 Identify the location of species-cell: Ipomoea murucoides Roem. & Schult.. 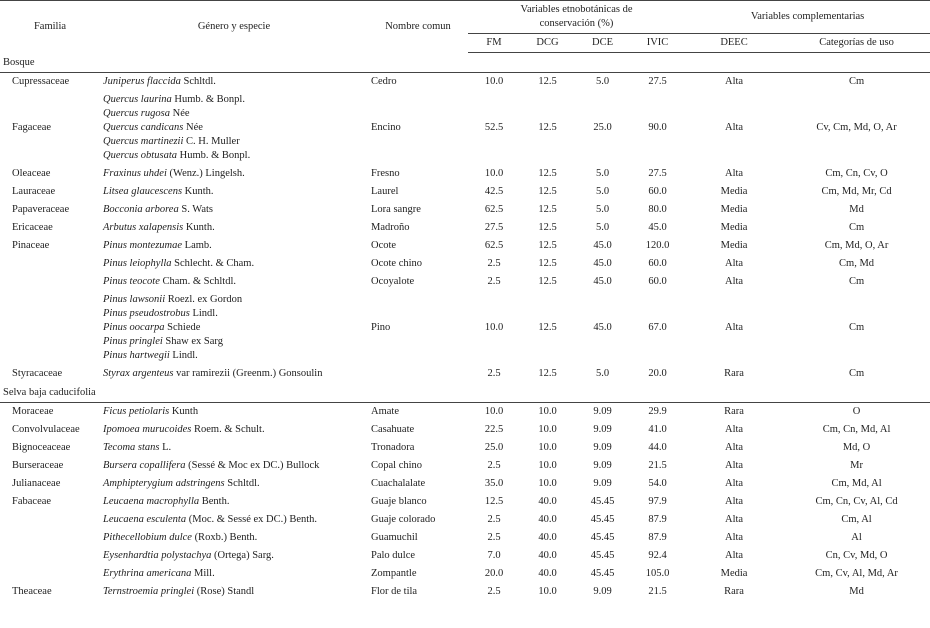
(234, 430).